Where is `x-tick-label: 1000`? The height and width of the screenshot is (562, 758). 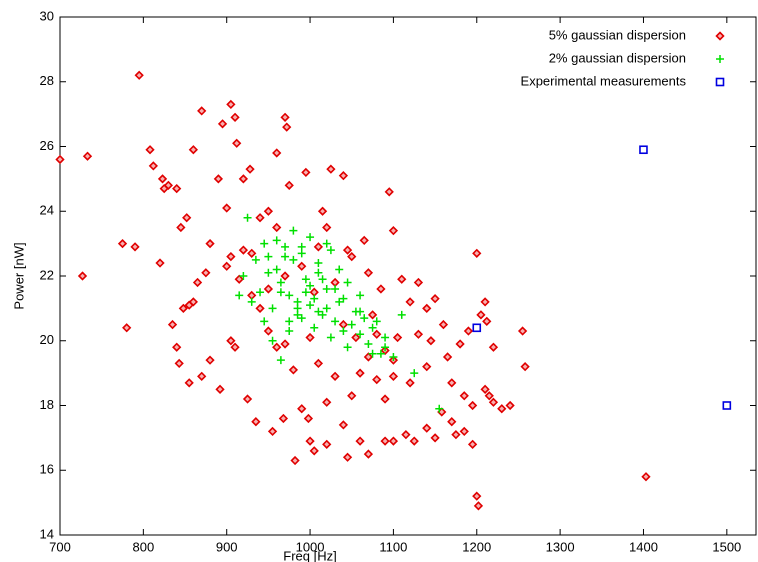
x-tick-label: 1000 is located at coordinates (310, 546).